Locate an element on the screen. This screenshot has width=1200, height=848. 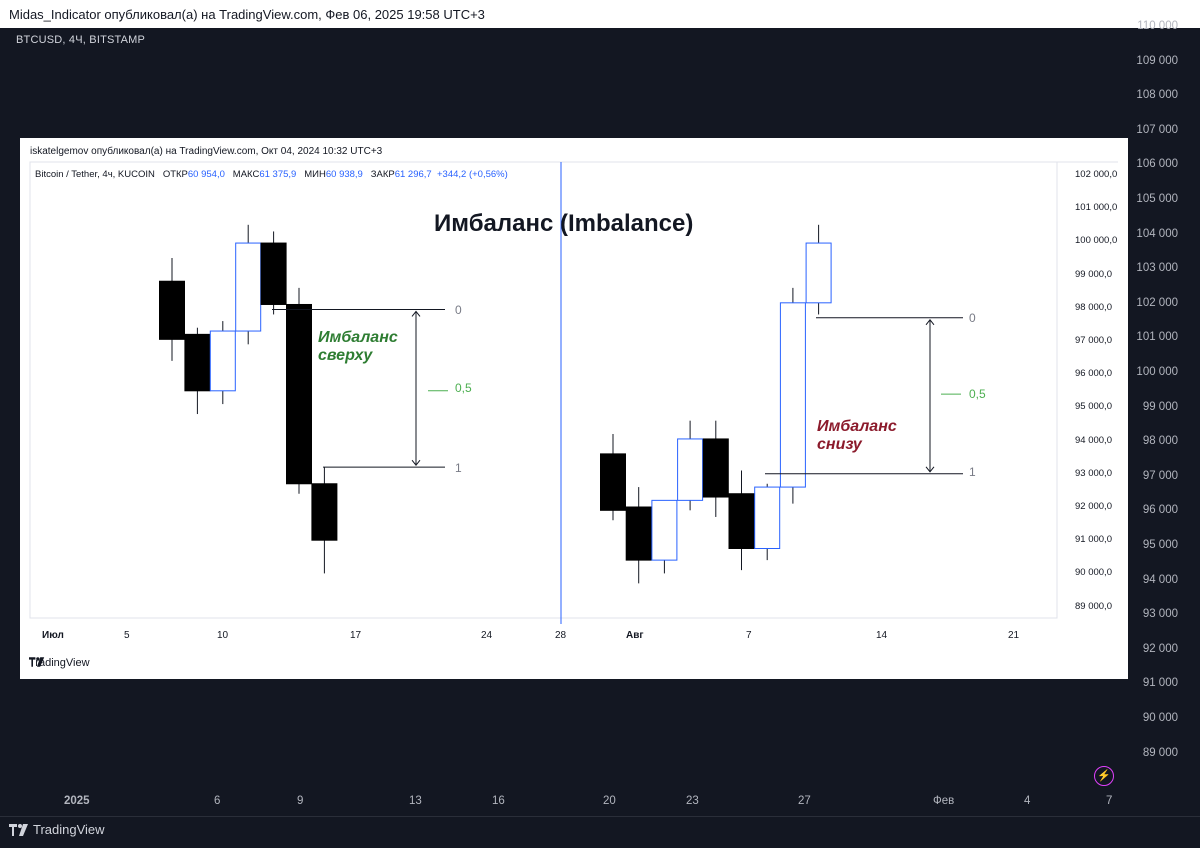
embedded-tradingview-logo: TradingView is located at coordinates (59, 663).